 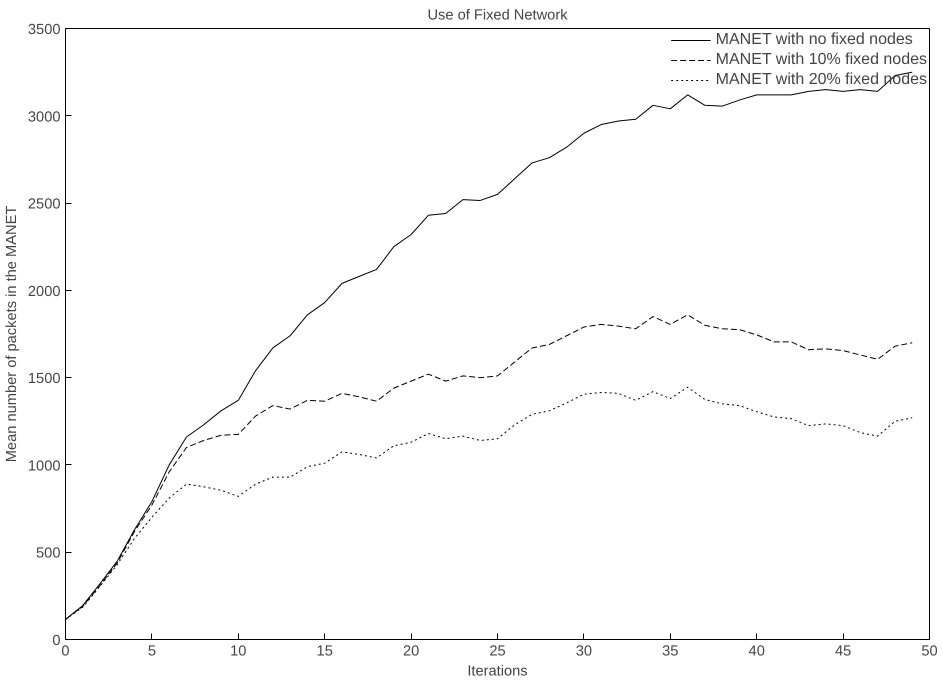 What do you see at coordinates (843, 652) in the screenshot?
I see `x-tick-label: 45` at bounding box center [843, 652].